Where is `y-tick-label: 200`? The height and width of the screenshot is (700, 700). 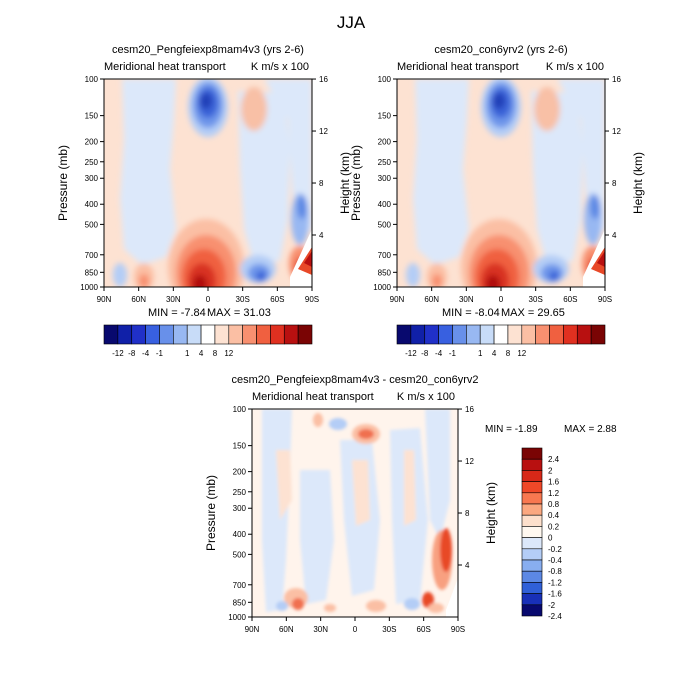
y-tick-label: 200 is located at coordinates (240, 472).